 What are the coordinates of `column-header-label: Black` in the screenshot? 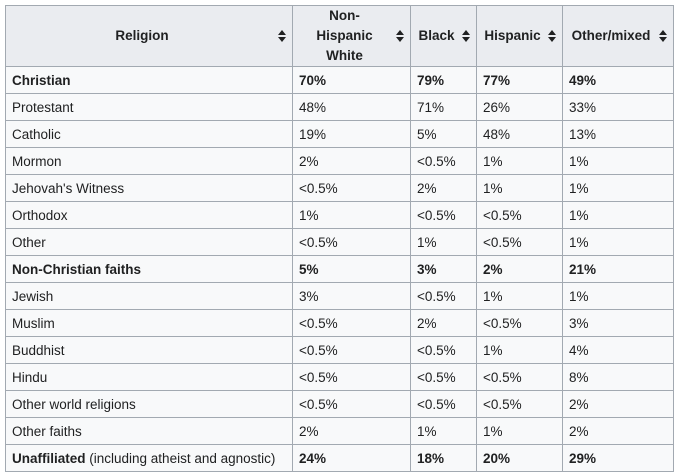 It's located at (436, 35).